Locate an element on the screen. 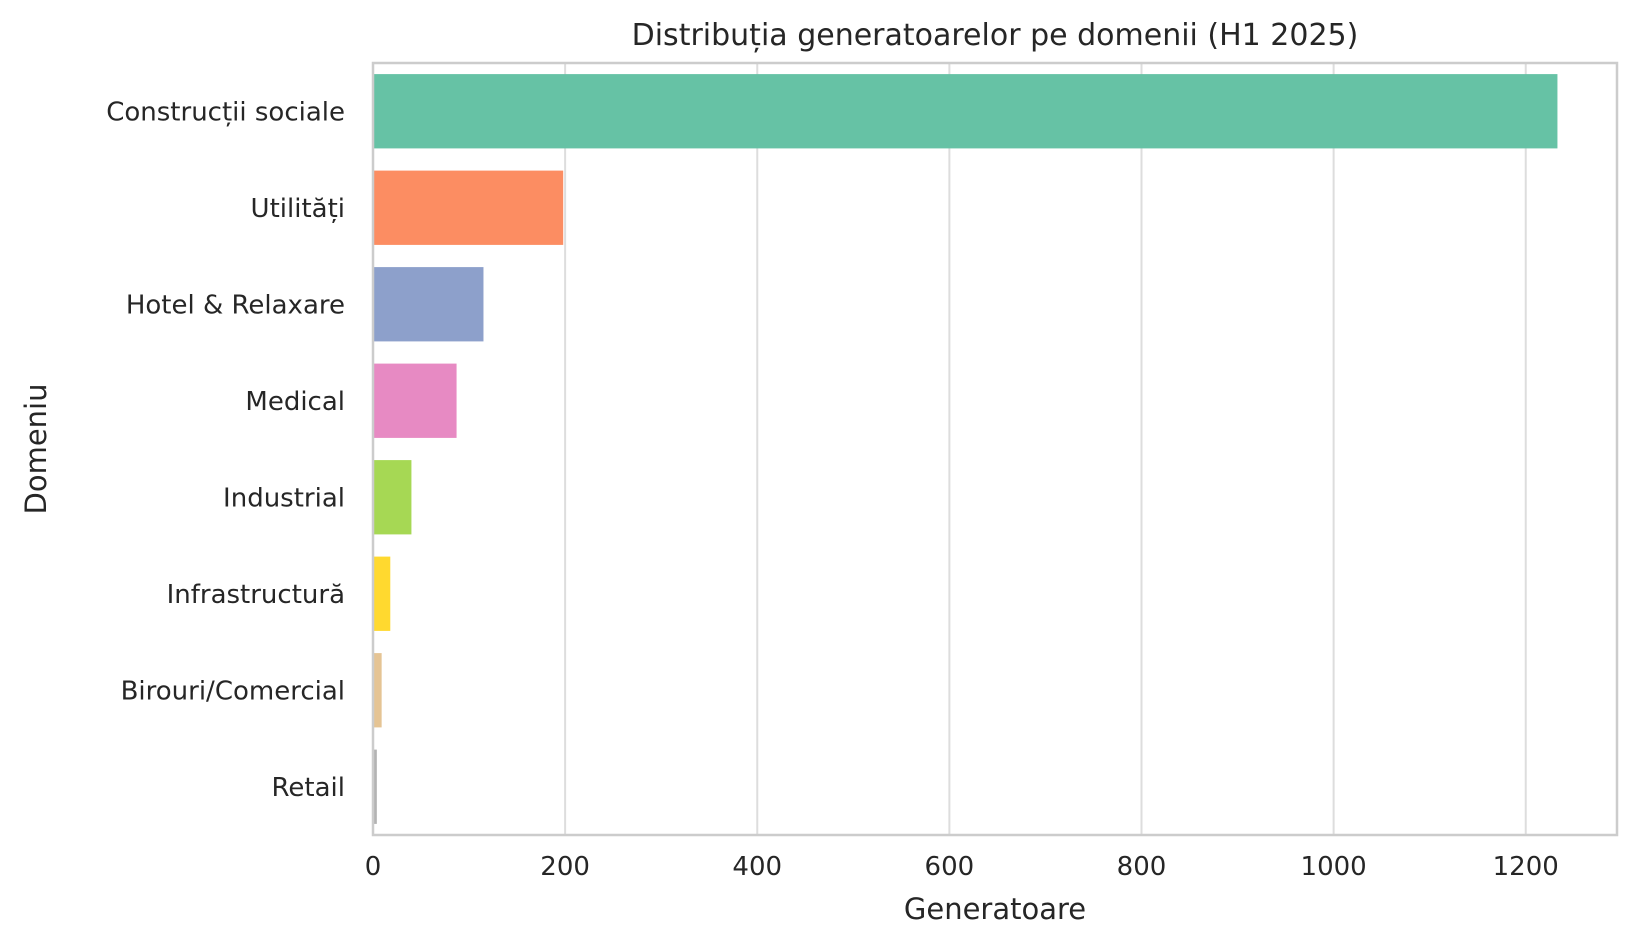 The height and width of the screenshot is (952, 1630). x-tick-label: 200 is located at coordinates (565, 867).